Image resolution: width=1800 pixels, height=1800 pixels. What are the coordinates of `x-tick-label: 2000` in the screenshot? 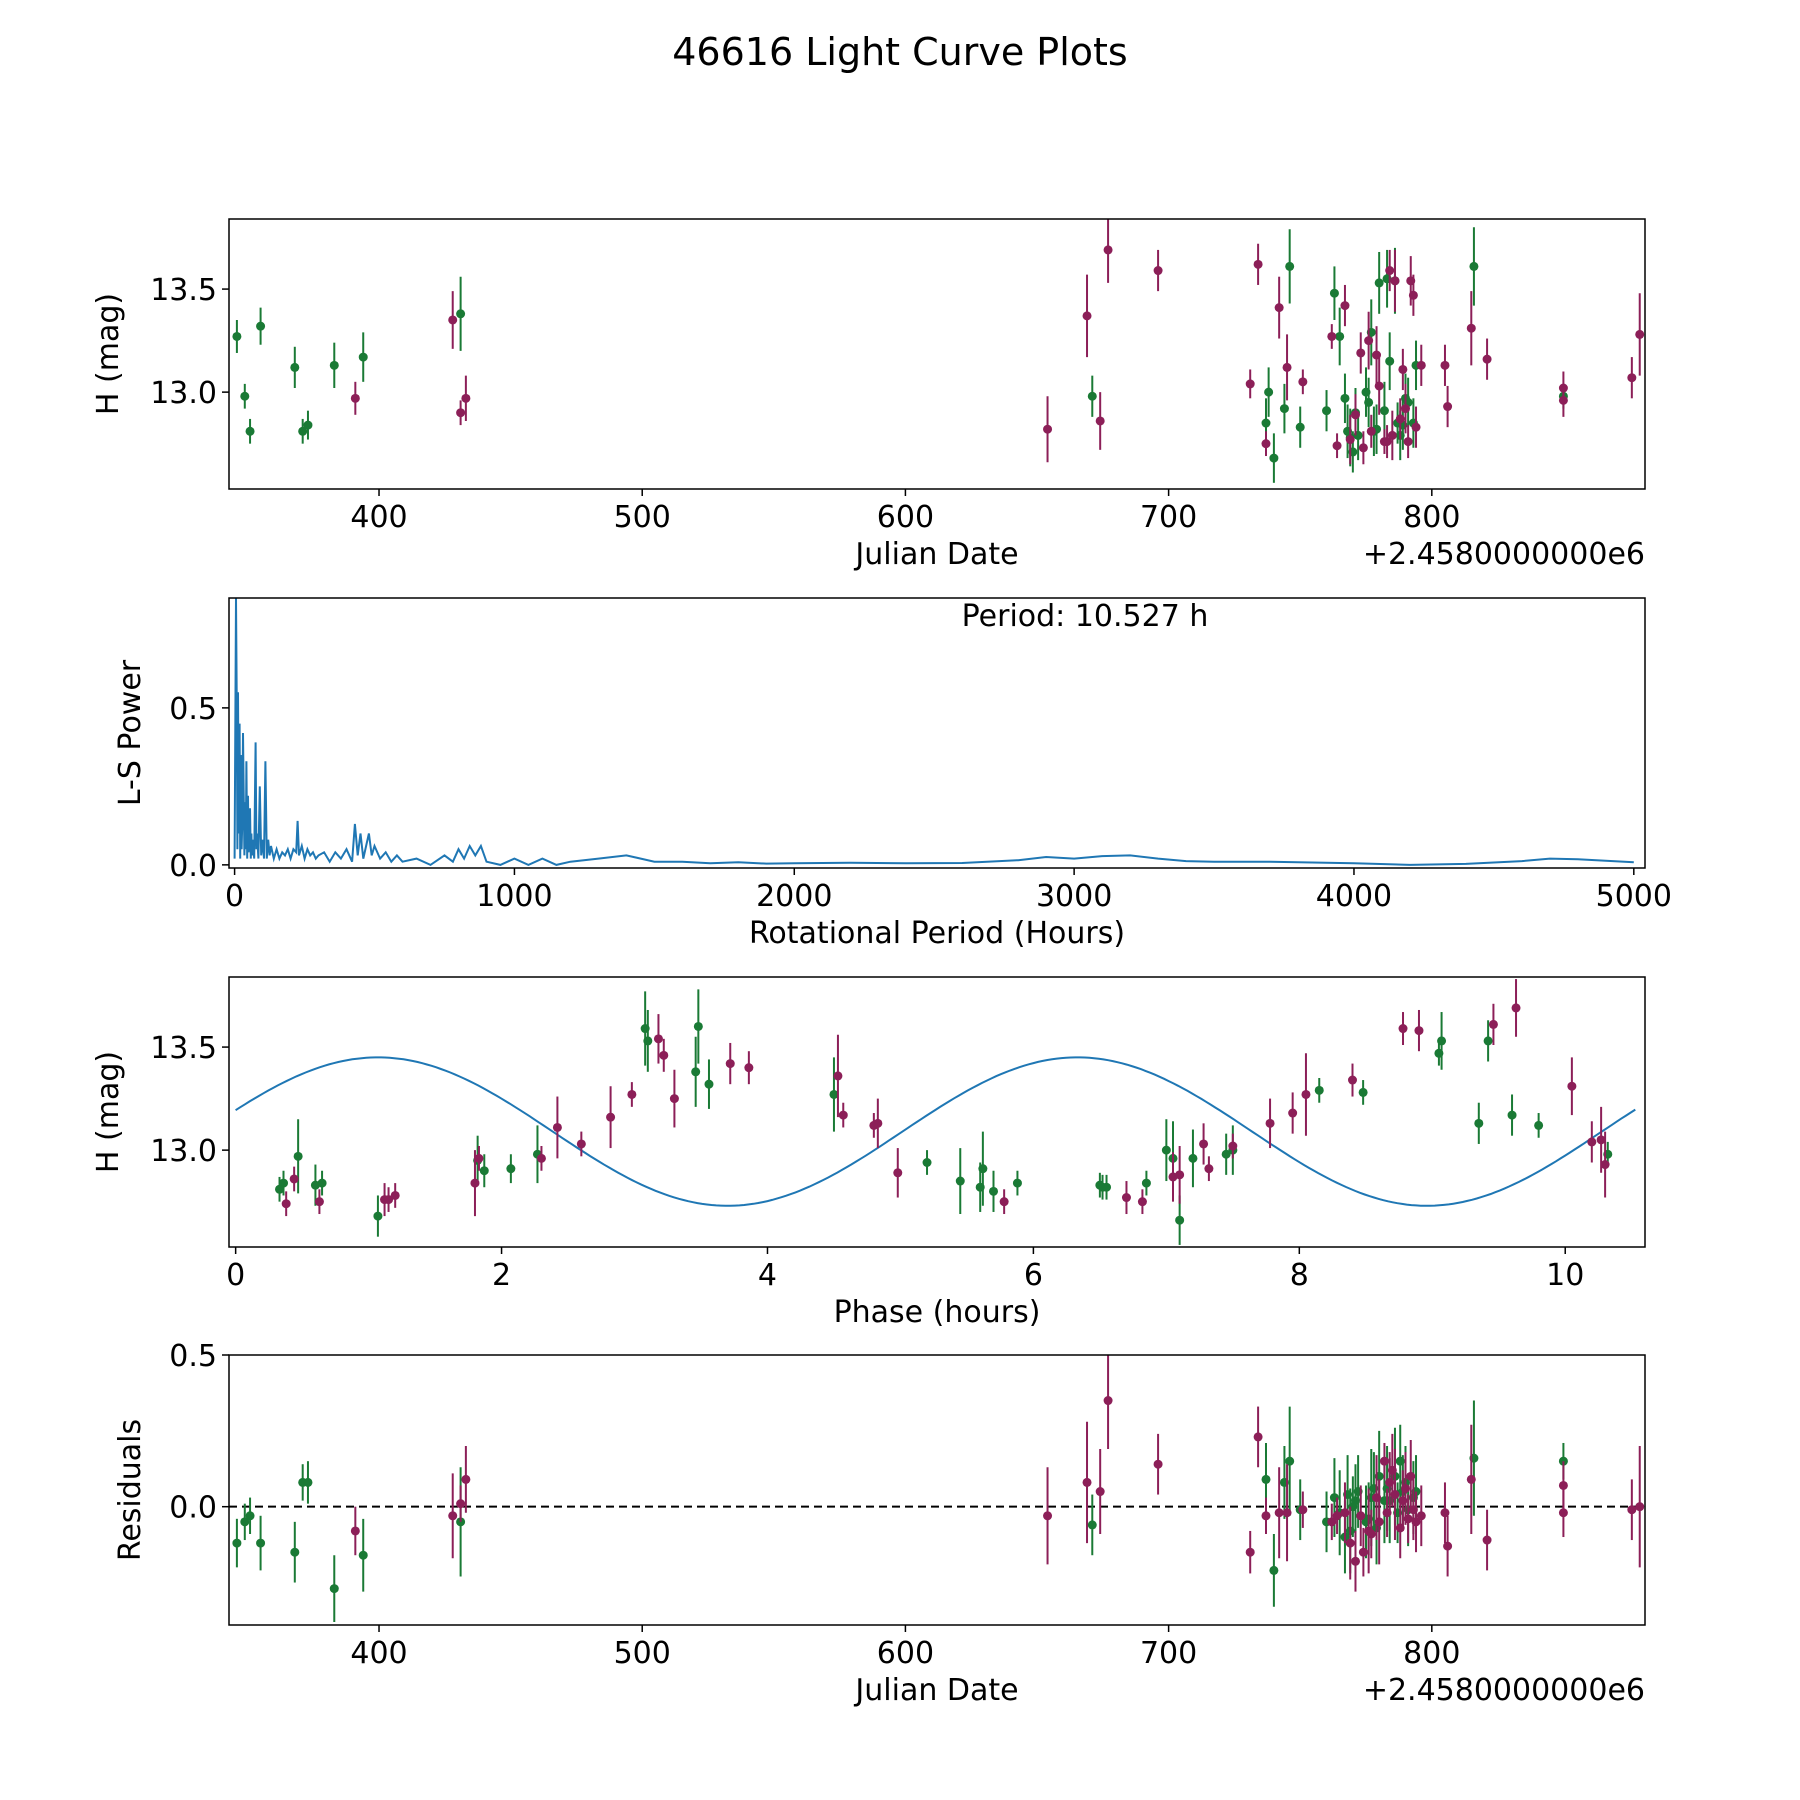 It's located at (794, 896).